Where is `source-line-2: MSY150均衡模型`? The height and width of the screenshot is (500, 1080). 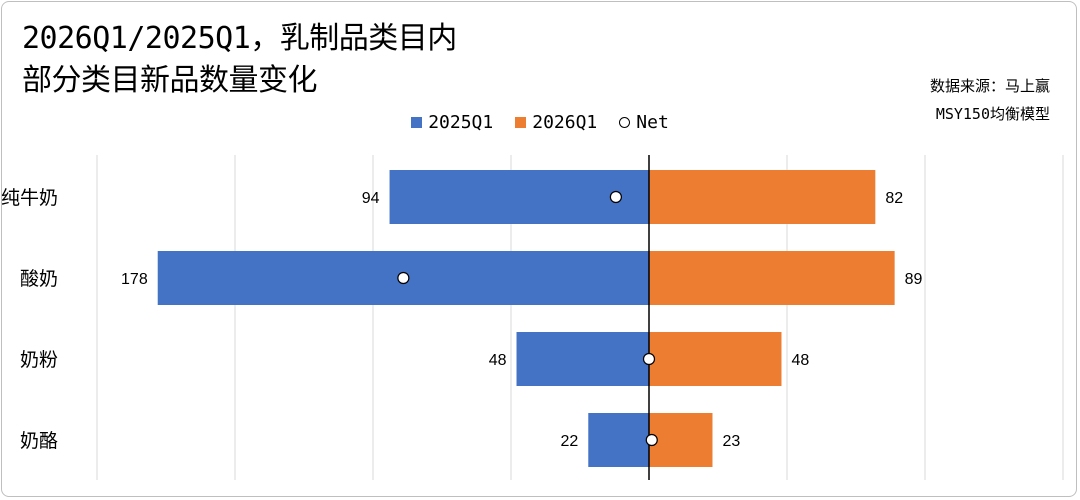 source-line-2: MSY150均衡模型 is located at coordinates (992, 114).